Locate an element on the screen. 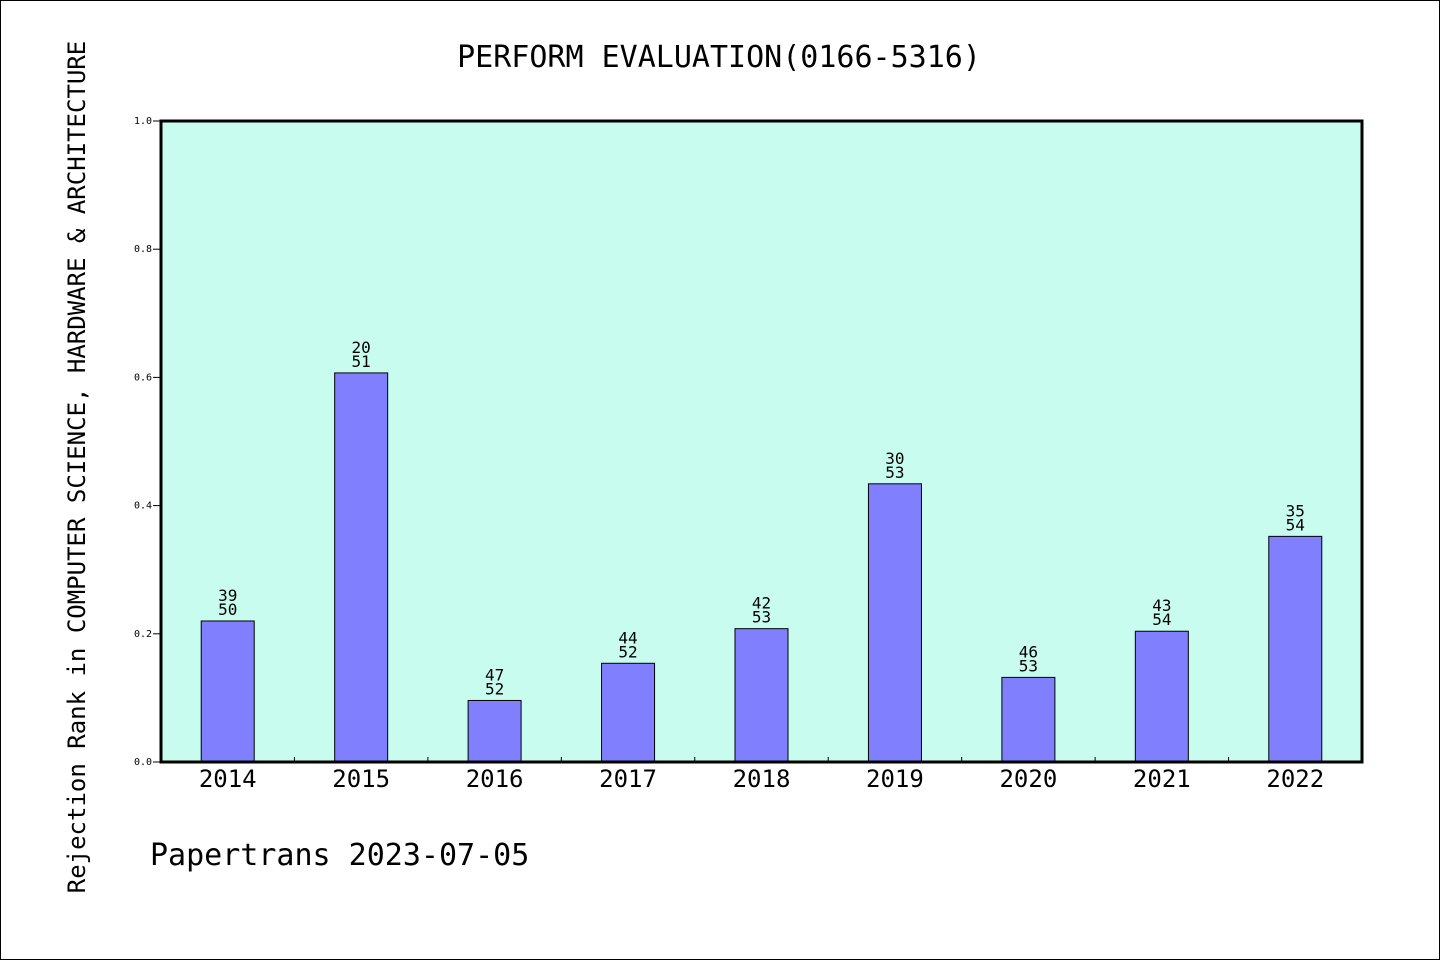 The height and width of the screenshot is (964, 1440). bar-2016 is located at coordinates (494, 731).